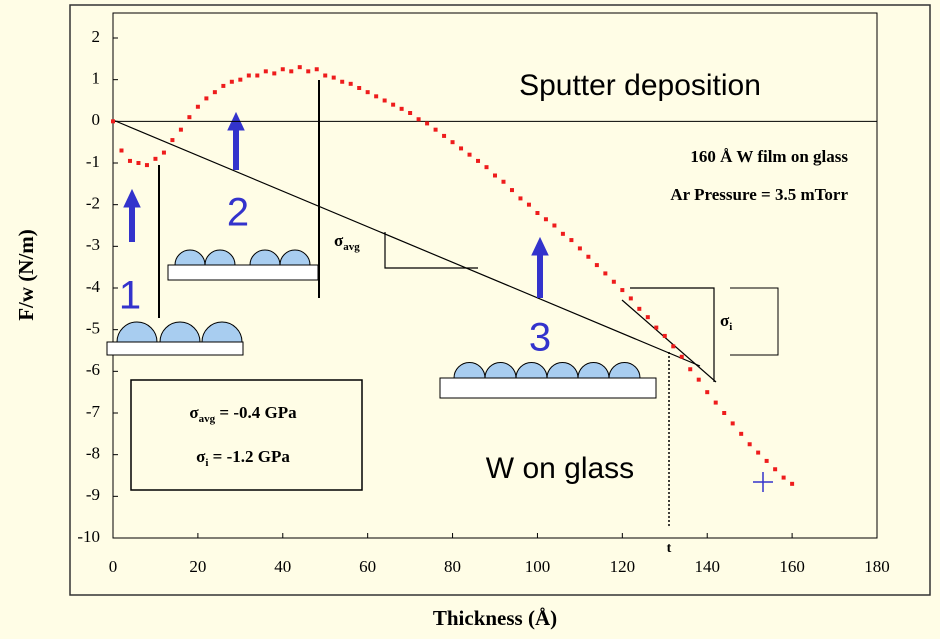  I want to click on x-tick-label: 120, so click(623, 566).